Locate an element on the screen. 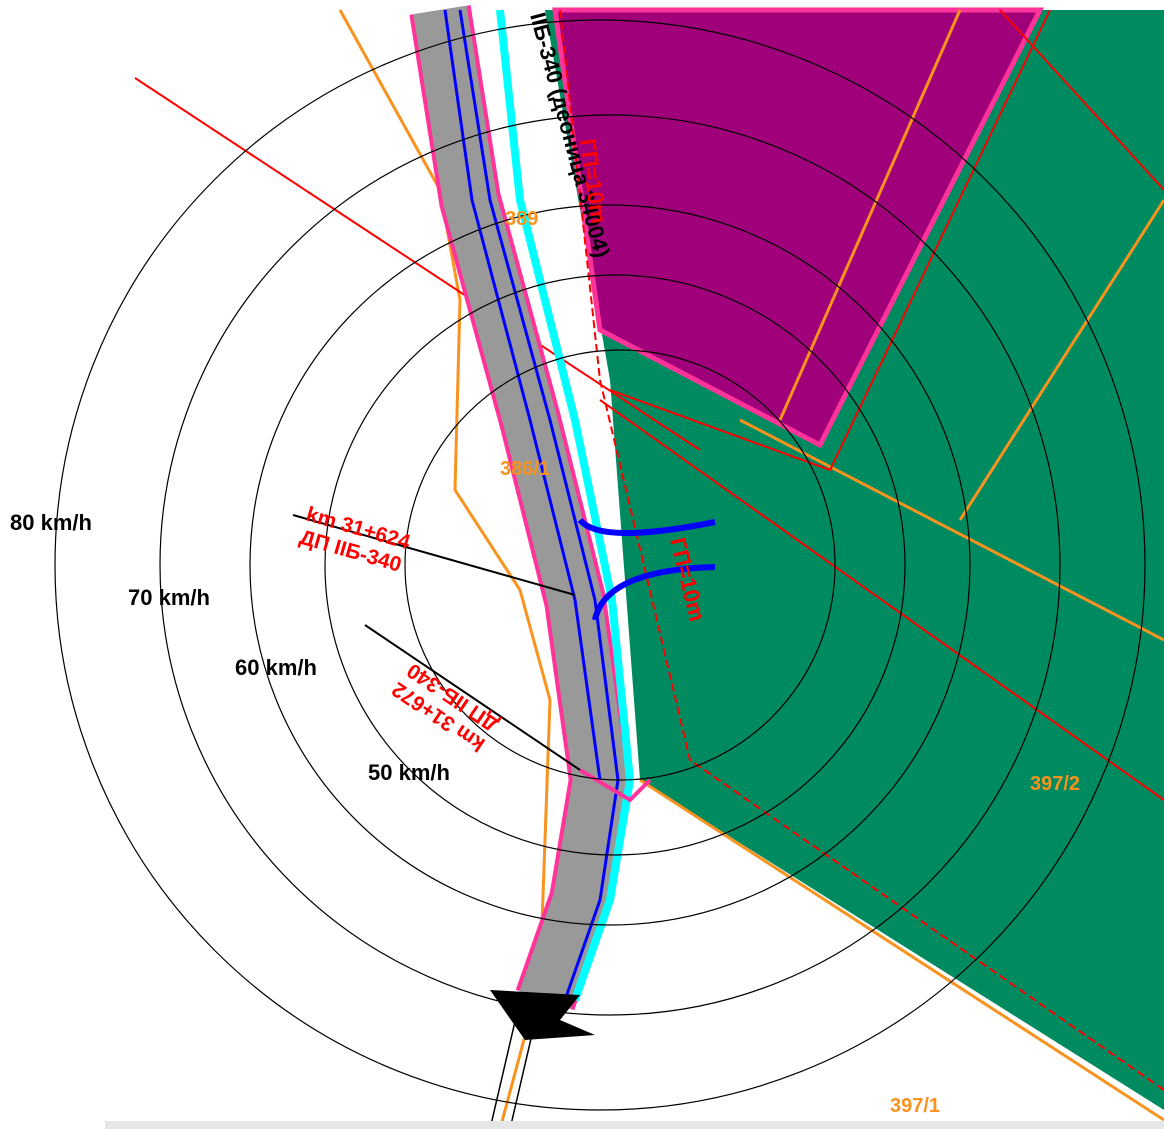 The image size is (1164, 1129). parcel-label: 397/1 is located at coordinates (915, 1106).